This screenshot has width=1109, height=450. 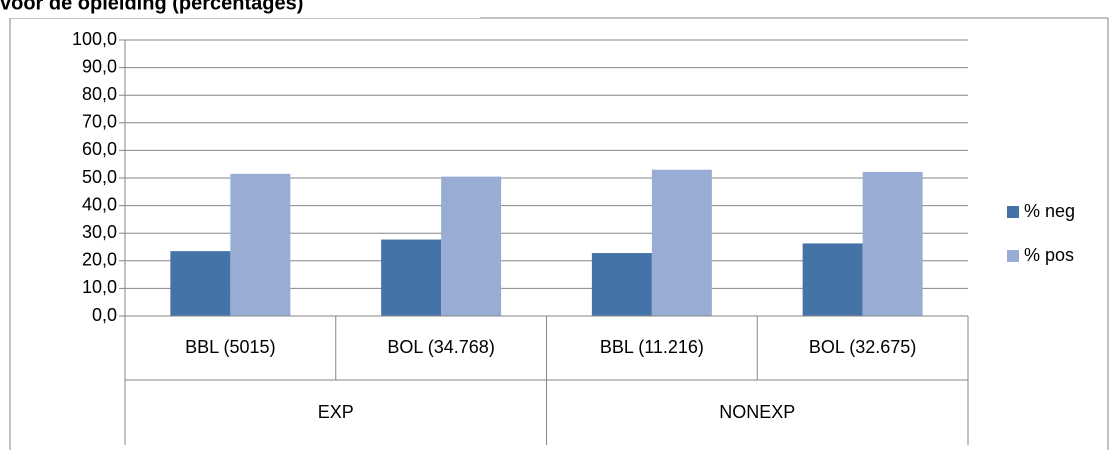 I want to click on x-tick-label: BOL (34.768), so click(x=440, y=347).